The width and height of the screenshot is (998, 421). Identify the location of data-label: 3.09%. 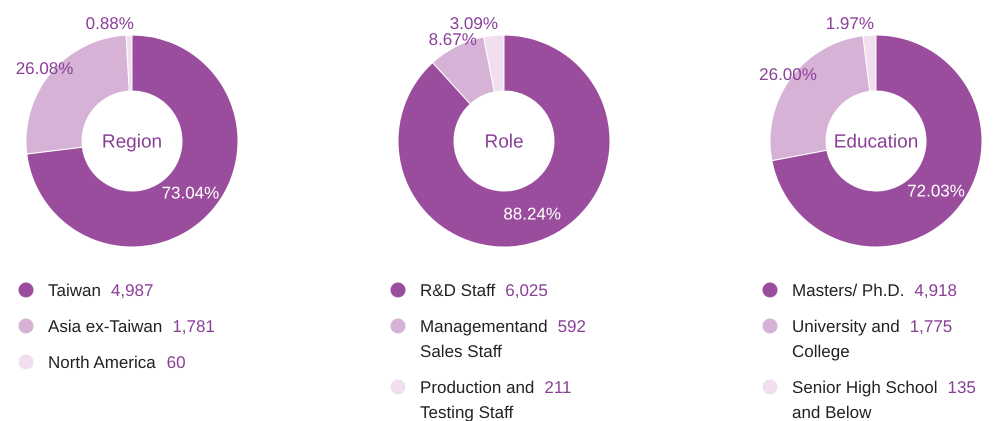
(474, 23).